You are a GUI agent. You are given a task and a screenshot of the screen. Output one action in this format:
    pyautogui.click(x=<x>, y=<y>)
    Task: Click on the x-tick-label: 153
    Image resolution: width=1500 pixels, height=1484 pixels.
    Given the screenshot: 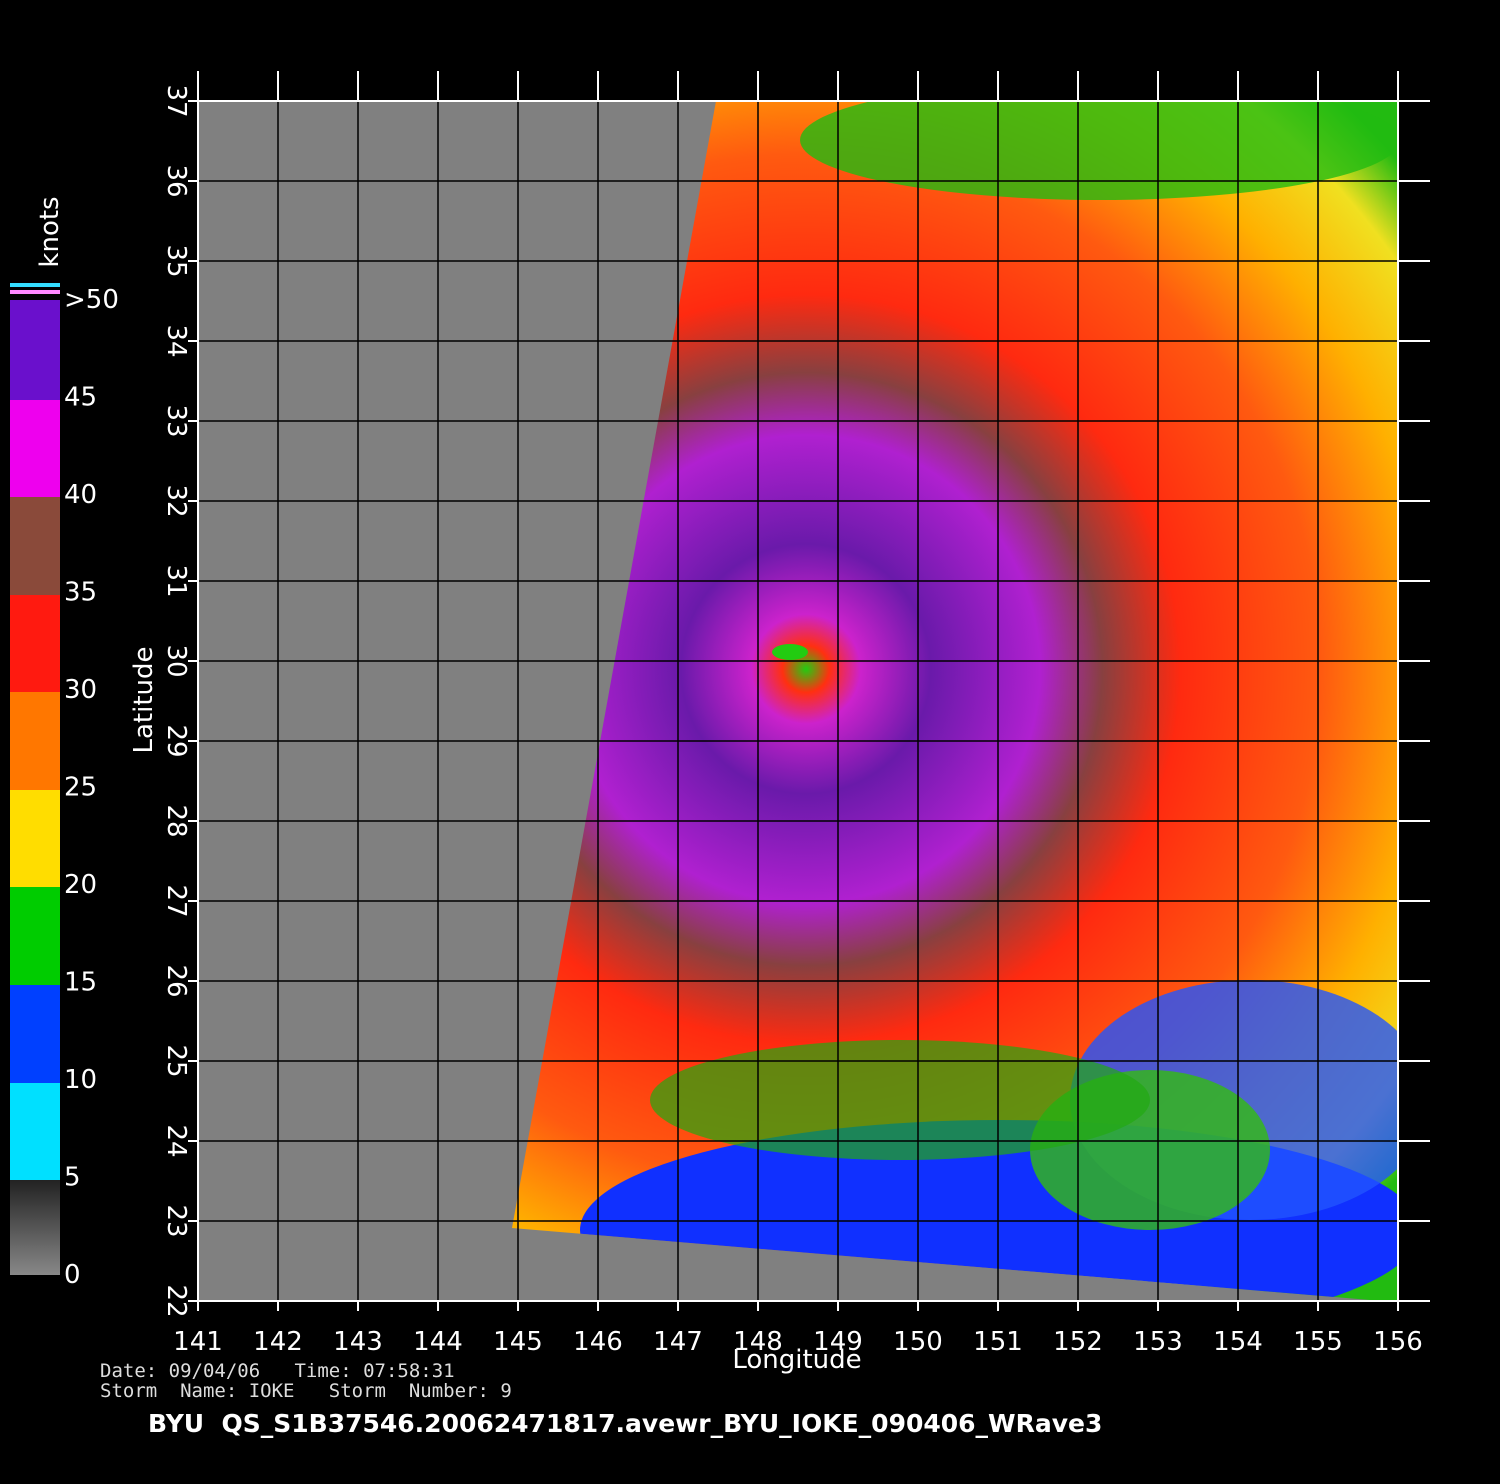 What is the action you would take?
    pyautogui.click(x=1158, y=1342)
    